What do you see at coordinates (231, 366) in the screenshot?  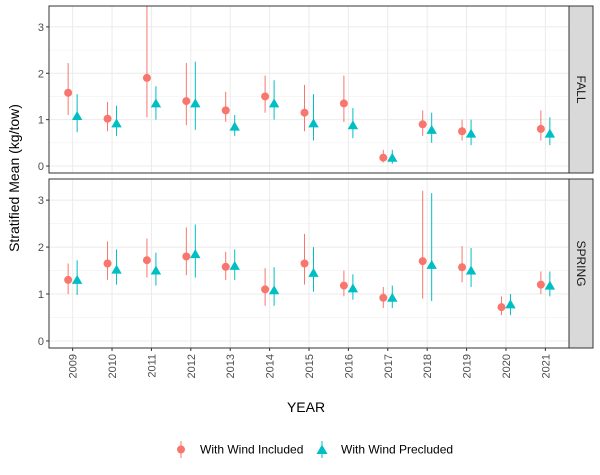 I see `x-tick-label: 2013` at bounding box center [231, 366].